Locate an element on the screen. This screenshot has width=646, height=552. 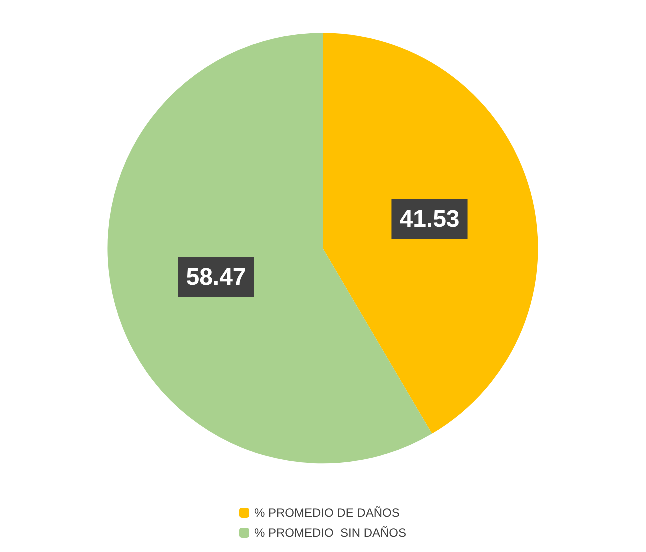
legend-label: % PROMEDIO DE DAÑOS is located at coordinates (327, 513).